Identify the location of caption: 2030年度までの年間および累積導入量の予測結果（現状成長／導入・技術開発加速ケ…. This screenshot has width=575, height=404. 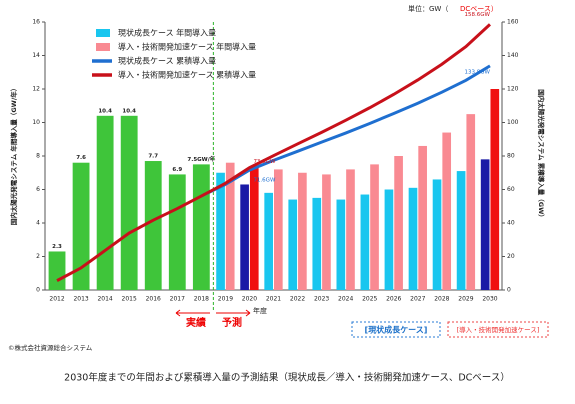
(287, 378).